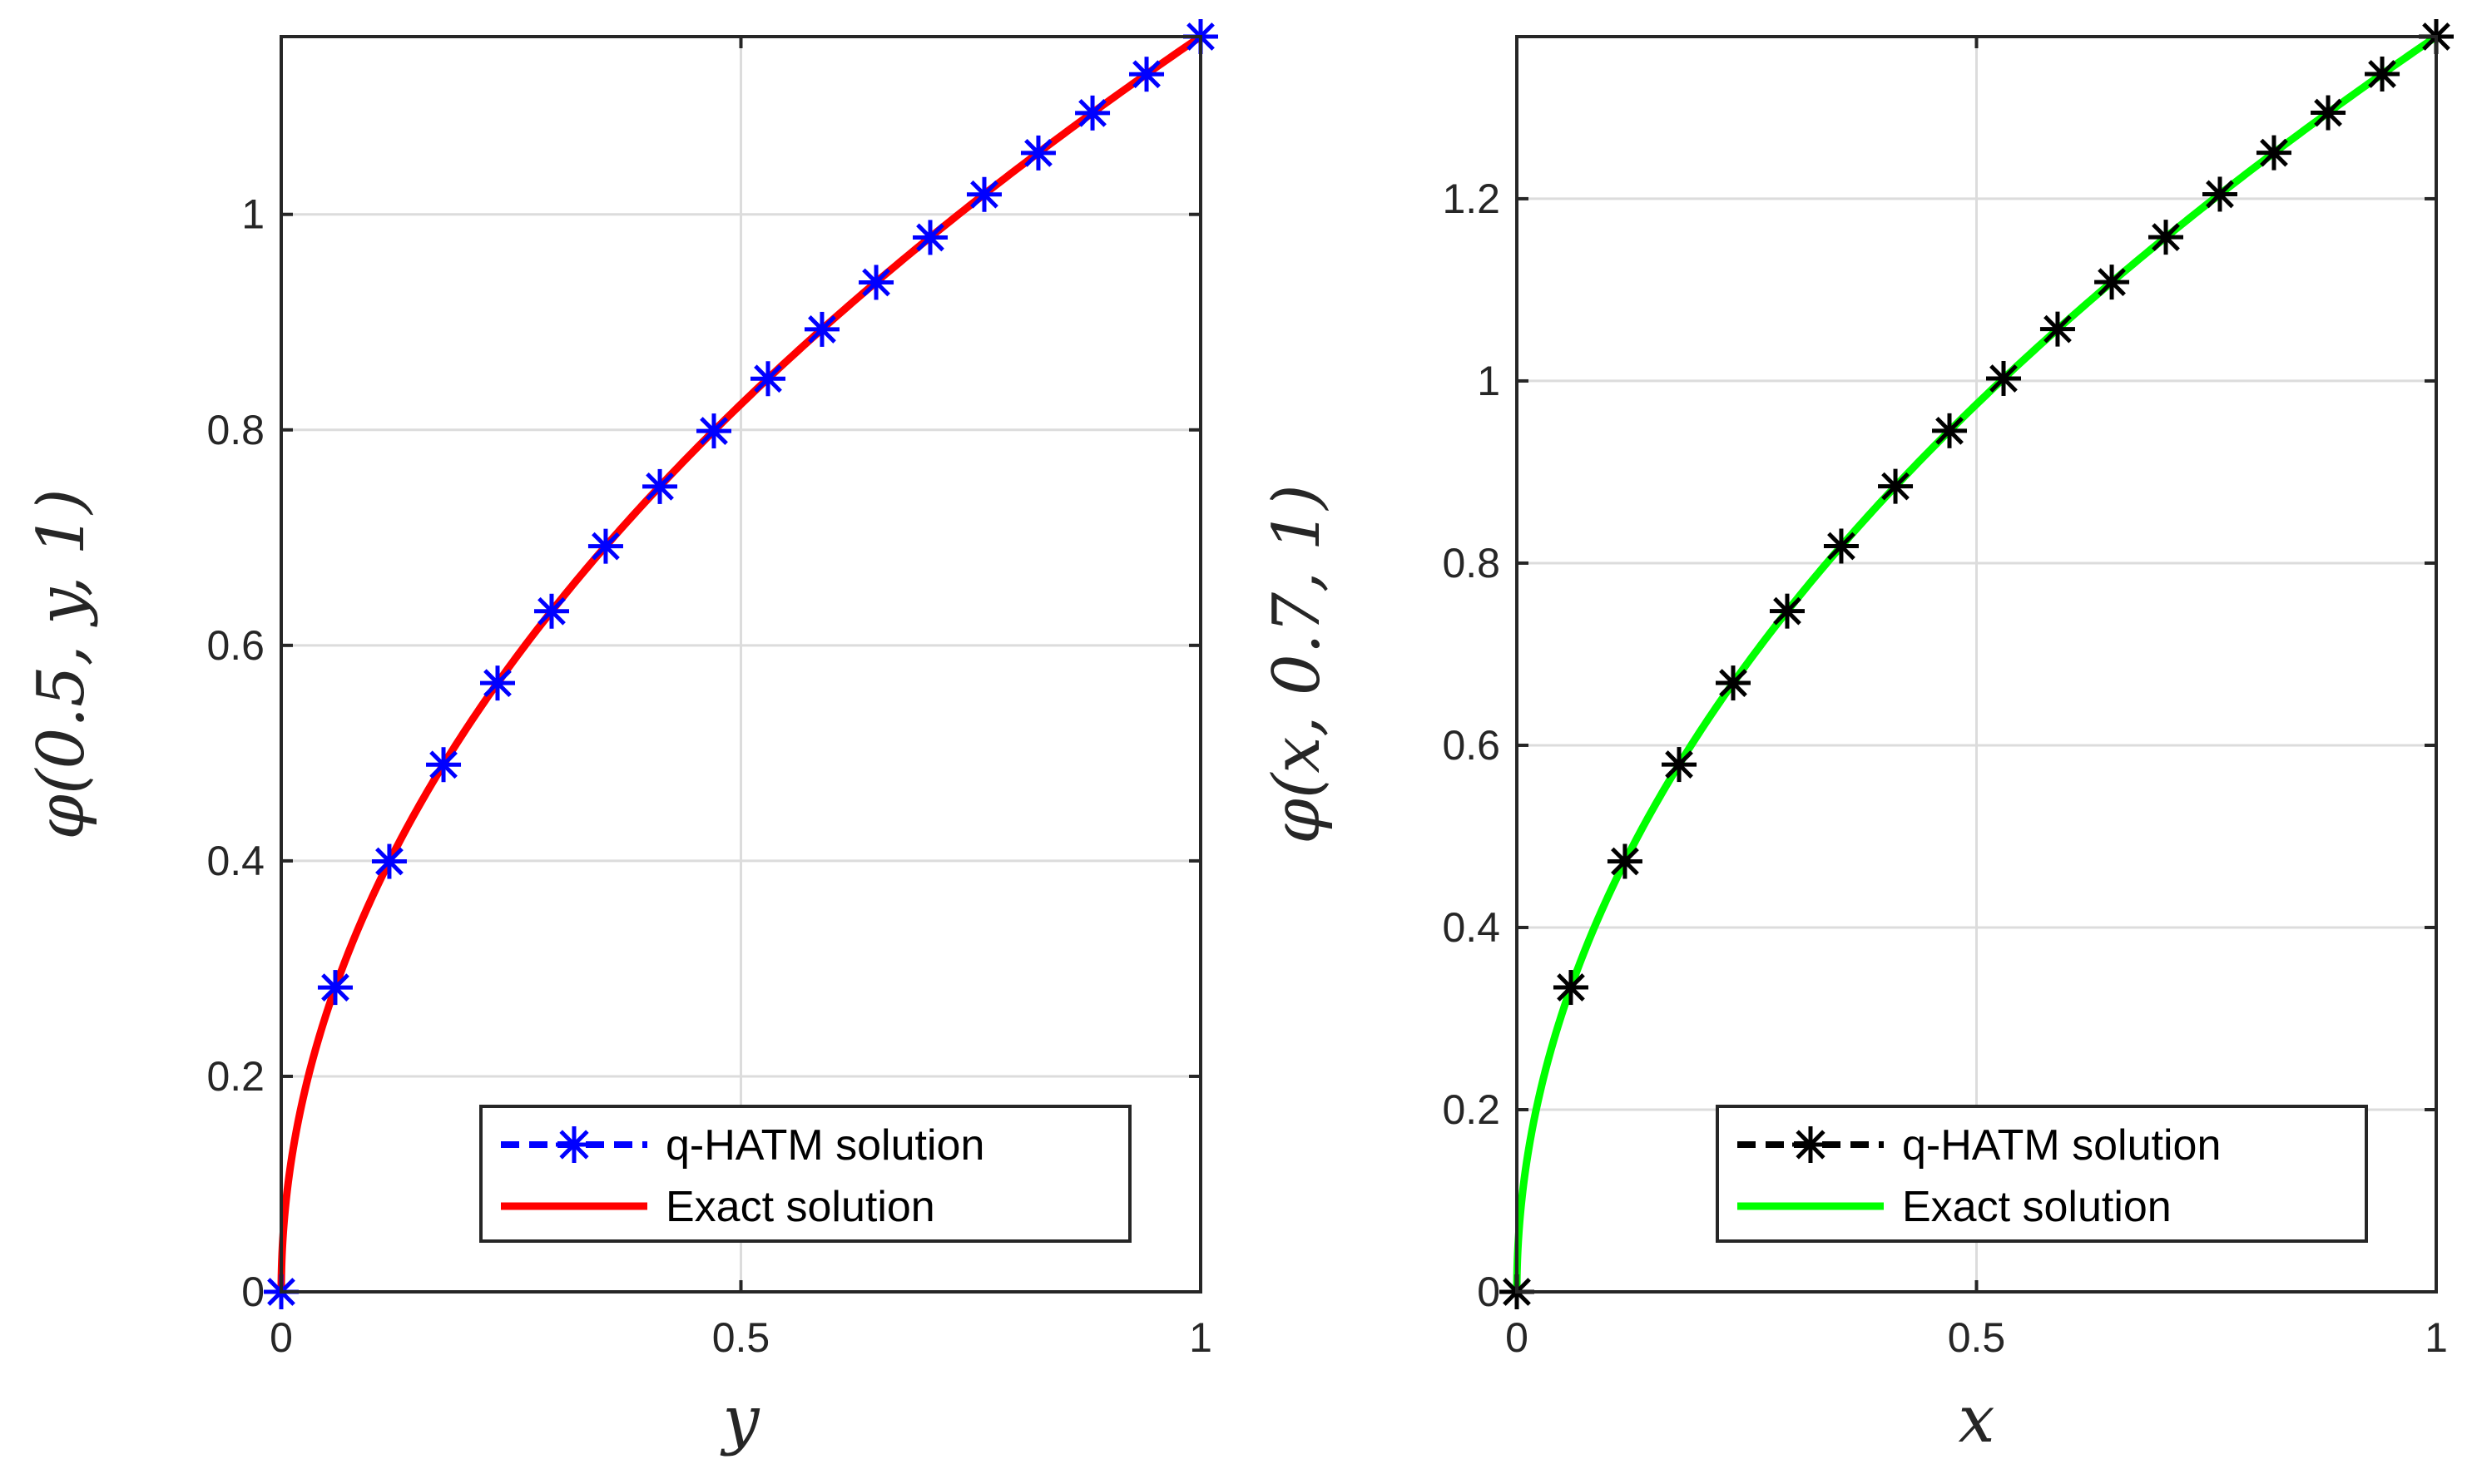  I want to click on x-axis-label: x, so click(1977, 1420).